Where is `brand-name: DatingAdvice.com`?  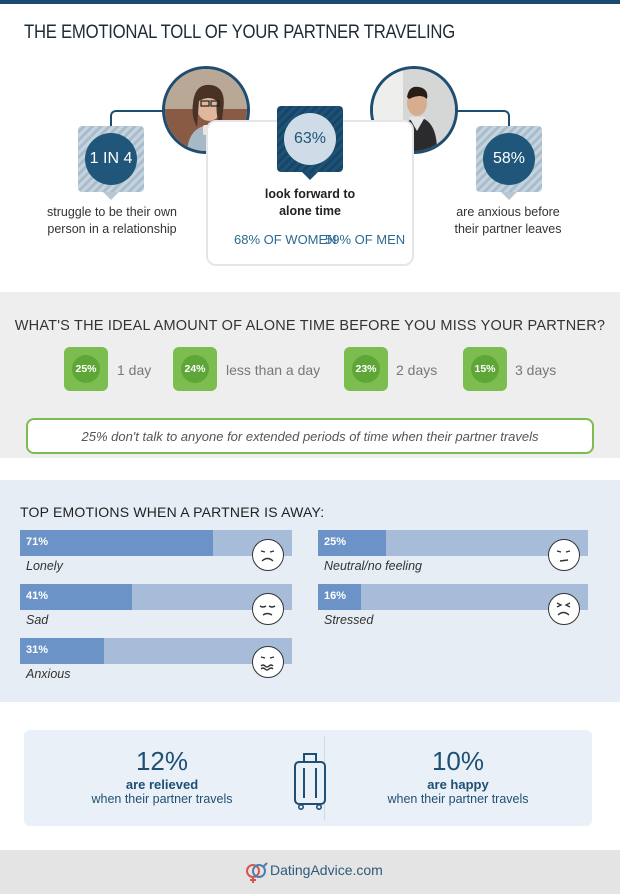
brand-name: DatingAdvice.com is located at coordinates (326, 870).